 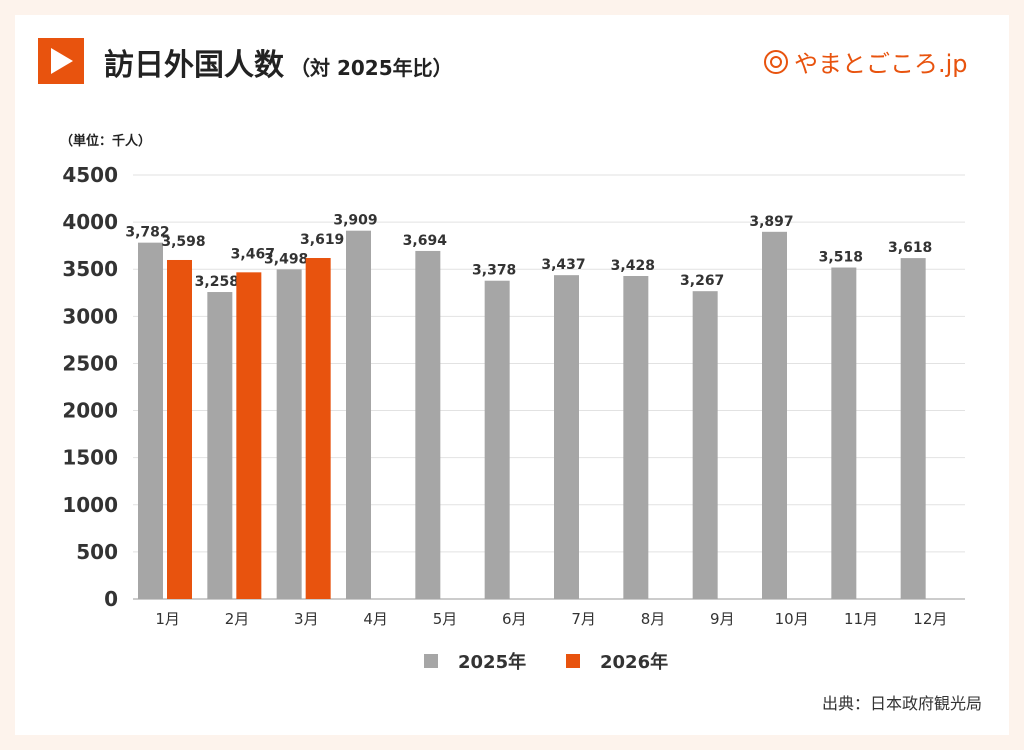 What do you see at coordinates (776, 61) in the screenshot?
I see `logo-icon` at bounding box center [776, 61].